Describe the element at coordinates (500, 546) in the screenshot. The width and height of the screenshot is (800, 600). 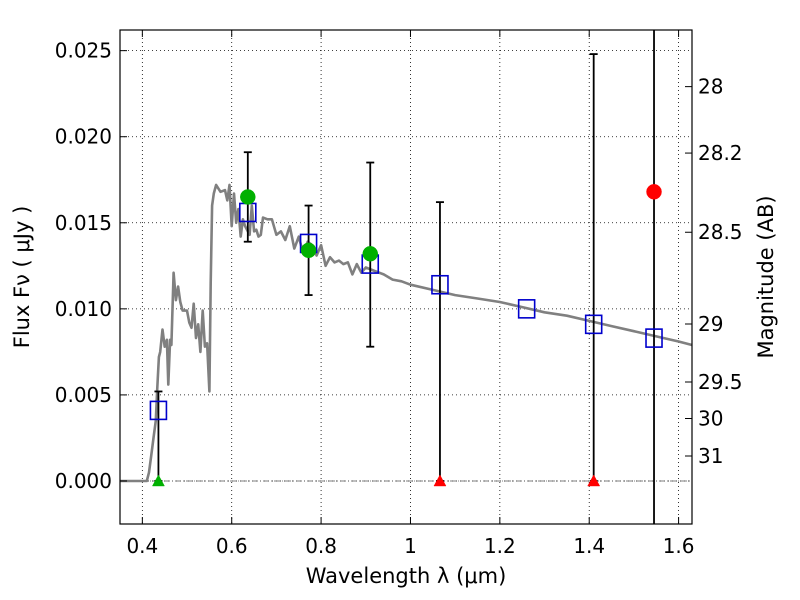
I see `x-tick-label: 1.2` at that location.